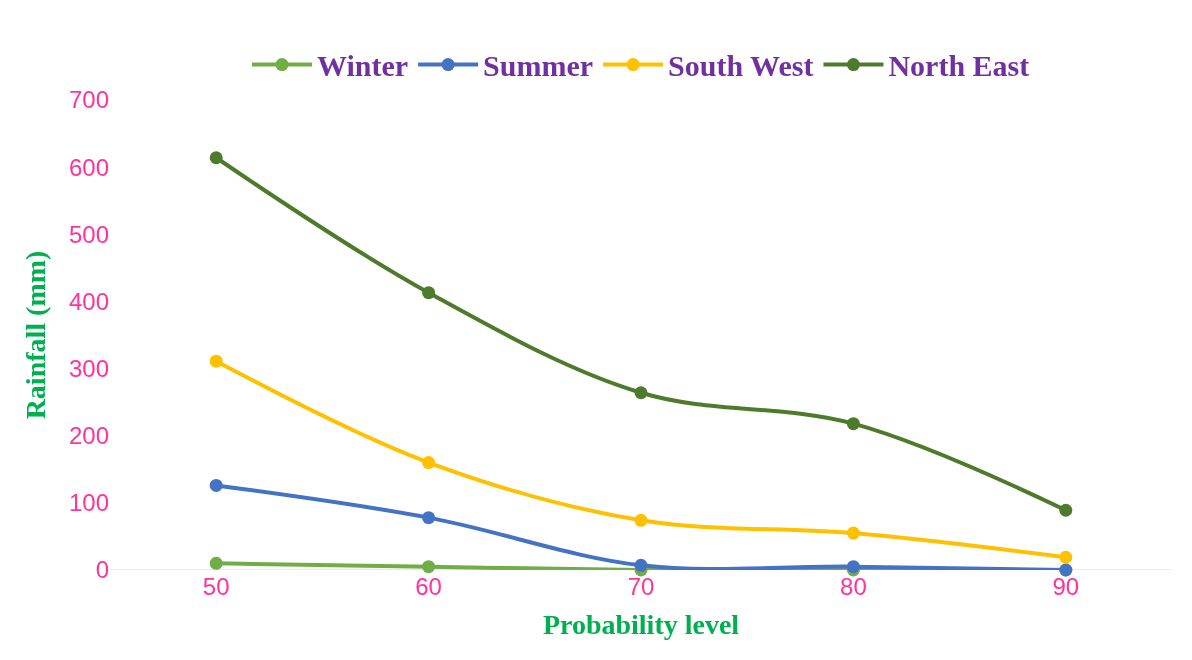 This screenshot has height=660, width=1192. Describe the element at coordinates (88, 436) in the screenshot. I see `y-tick-label: 200` at that location.